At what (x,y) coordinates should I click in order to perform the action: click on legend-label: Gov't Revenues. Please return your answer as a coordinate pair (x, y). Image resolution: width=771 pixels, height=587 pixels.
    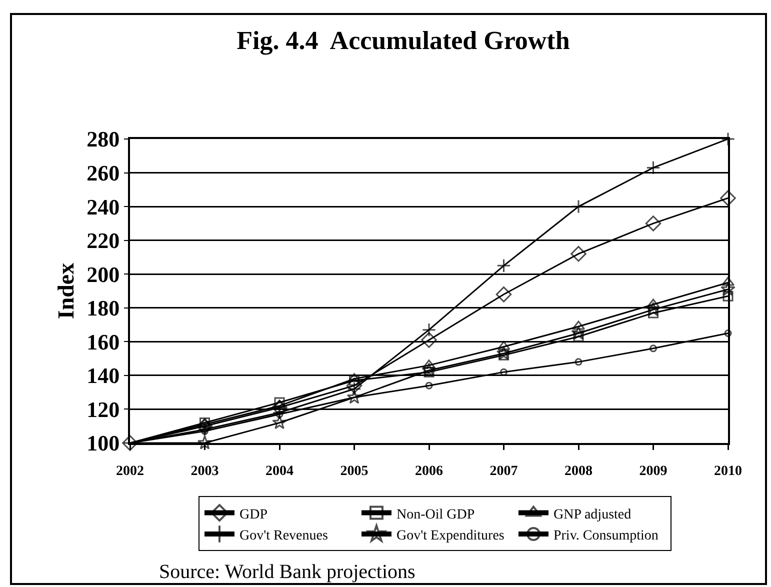
    Looking at the image, I should click on (283, 536).